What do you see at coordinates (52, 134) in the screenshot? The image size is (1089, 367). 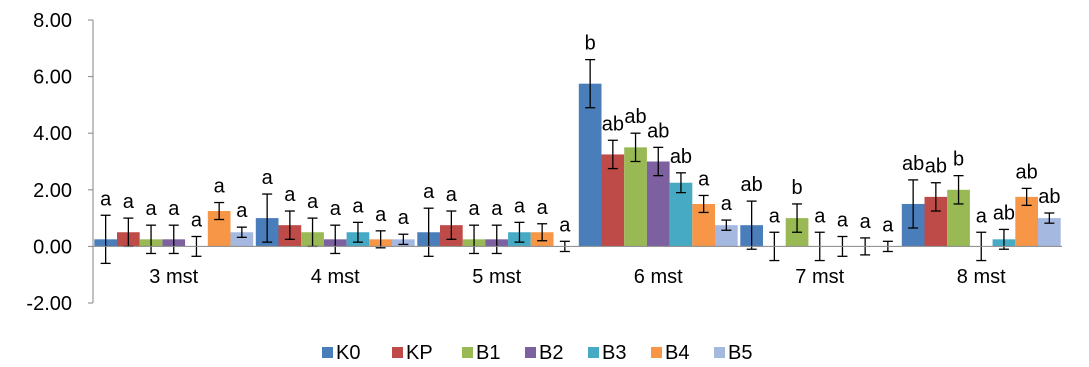 I see `y-tick-label: 4.00` at bounding box center [52, 134].